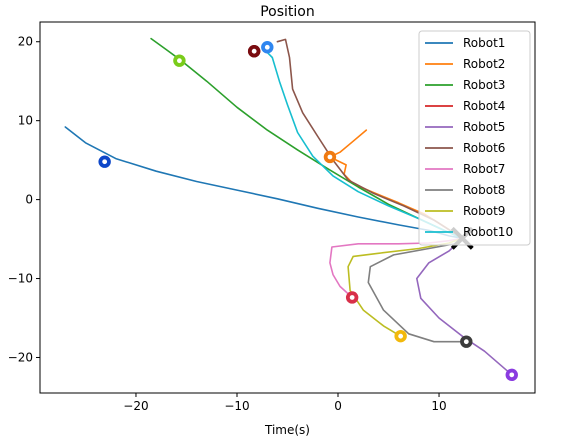 The image size is (567, 441). What do you see at coordinates (24, 199) in the screenshot?
I see `y-axis: −20 −10 0 10 20` at bounding box center [24, 199].